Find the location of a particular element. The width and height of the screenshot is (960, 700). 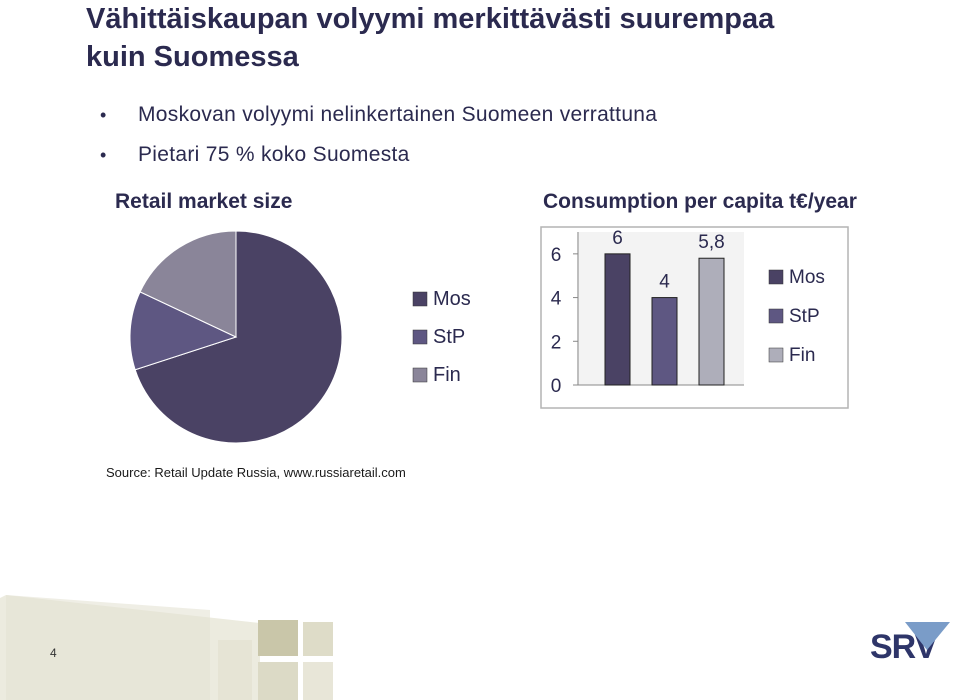

bar-y-tick-label: 2 is located at coordinates (556, 342).